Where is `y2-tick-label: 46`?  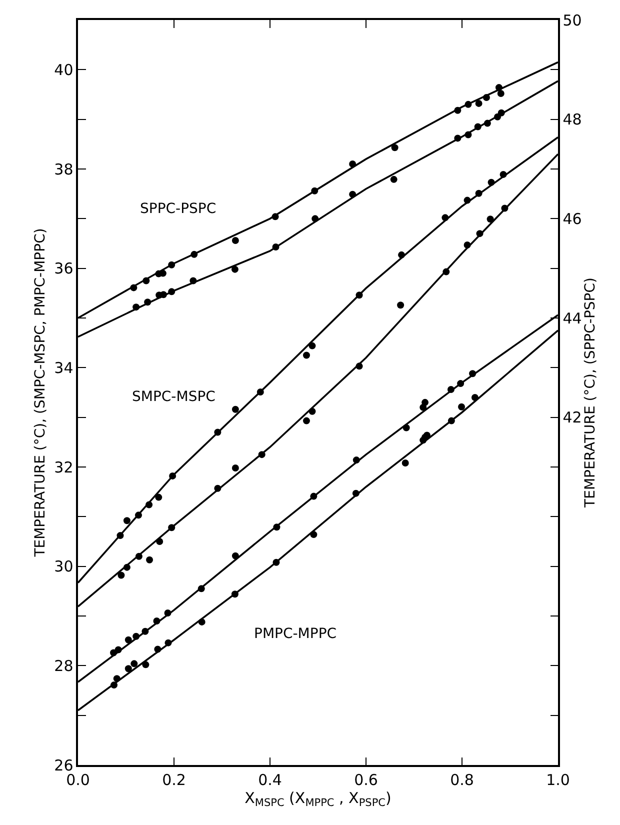 y2-tick-label: 46 is located at coordinates (572, 219).